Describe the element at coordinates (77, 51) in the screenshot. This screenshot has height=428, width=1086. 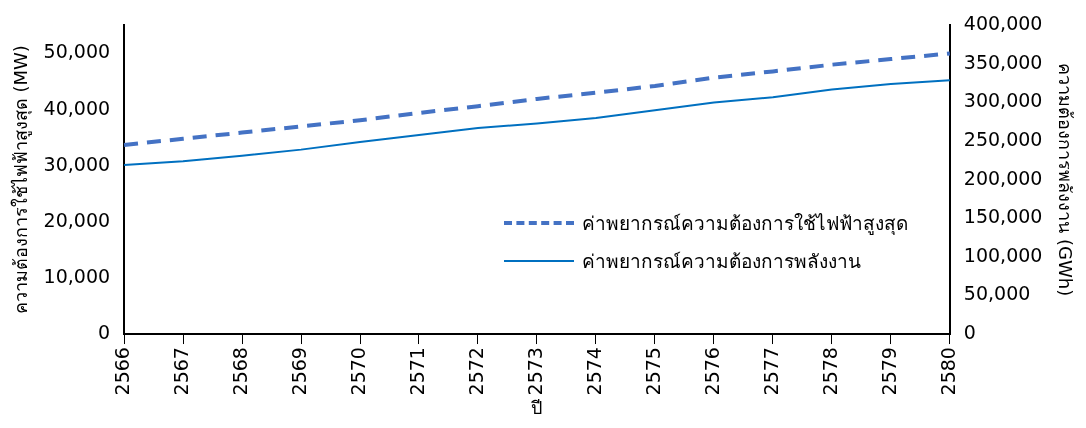
I see `y-tick-label: 50,000` at that location.